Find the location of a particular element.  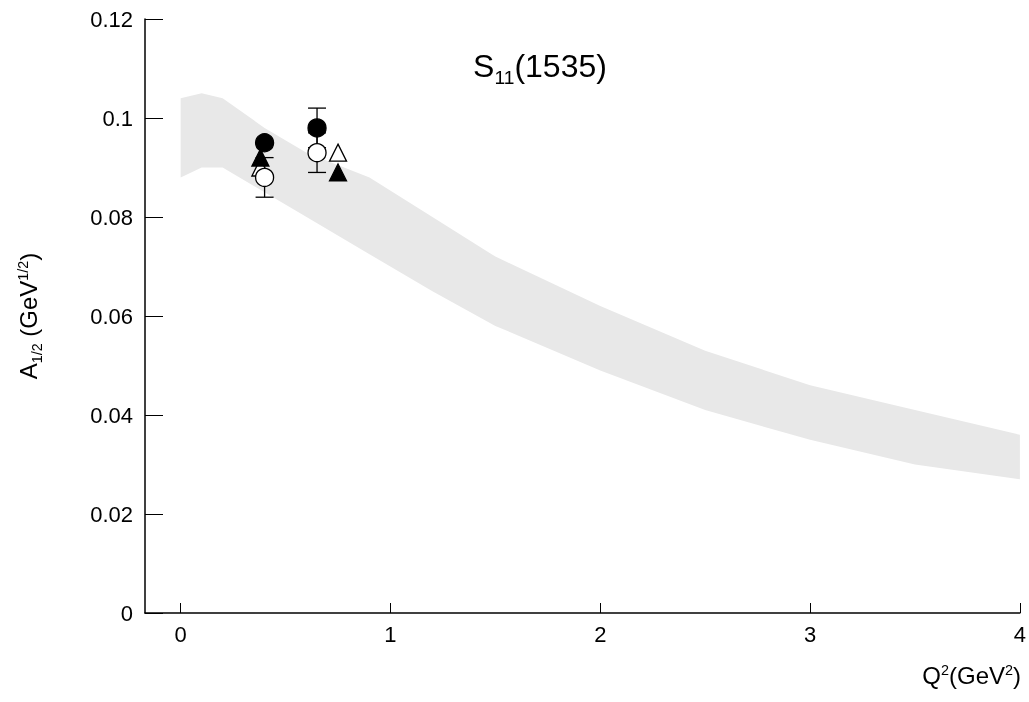

y-tick-label: 0.12 is located at coordinates (111, 19).